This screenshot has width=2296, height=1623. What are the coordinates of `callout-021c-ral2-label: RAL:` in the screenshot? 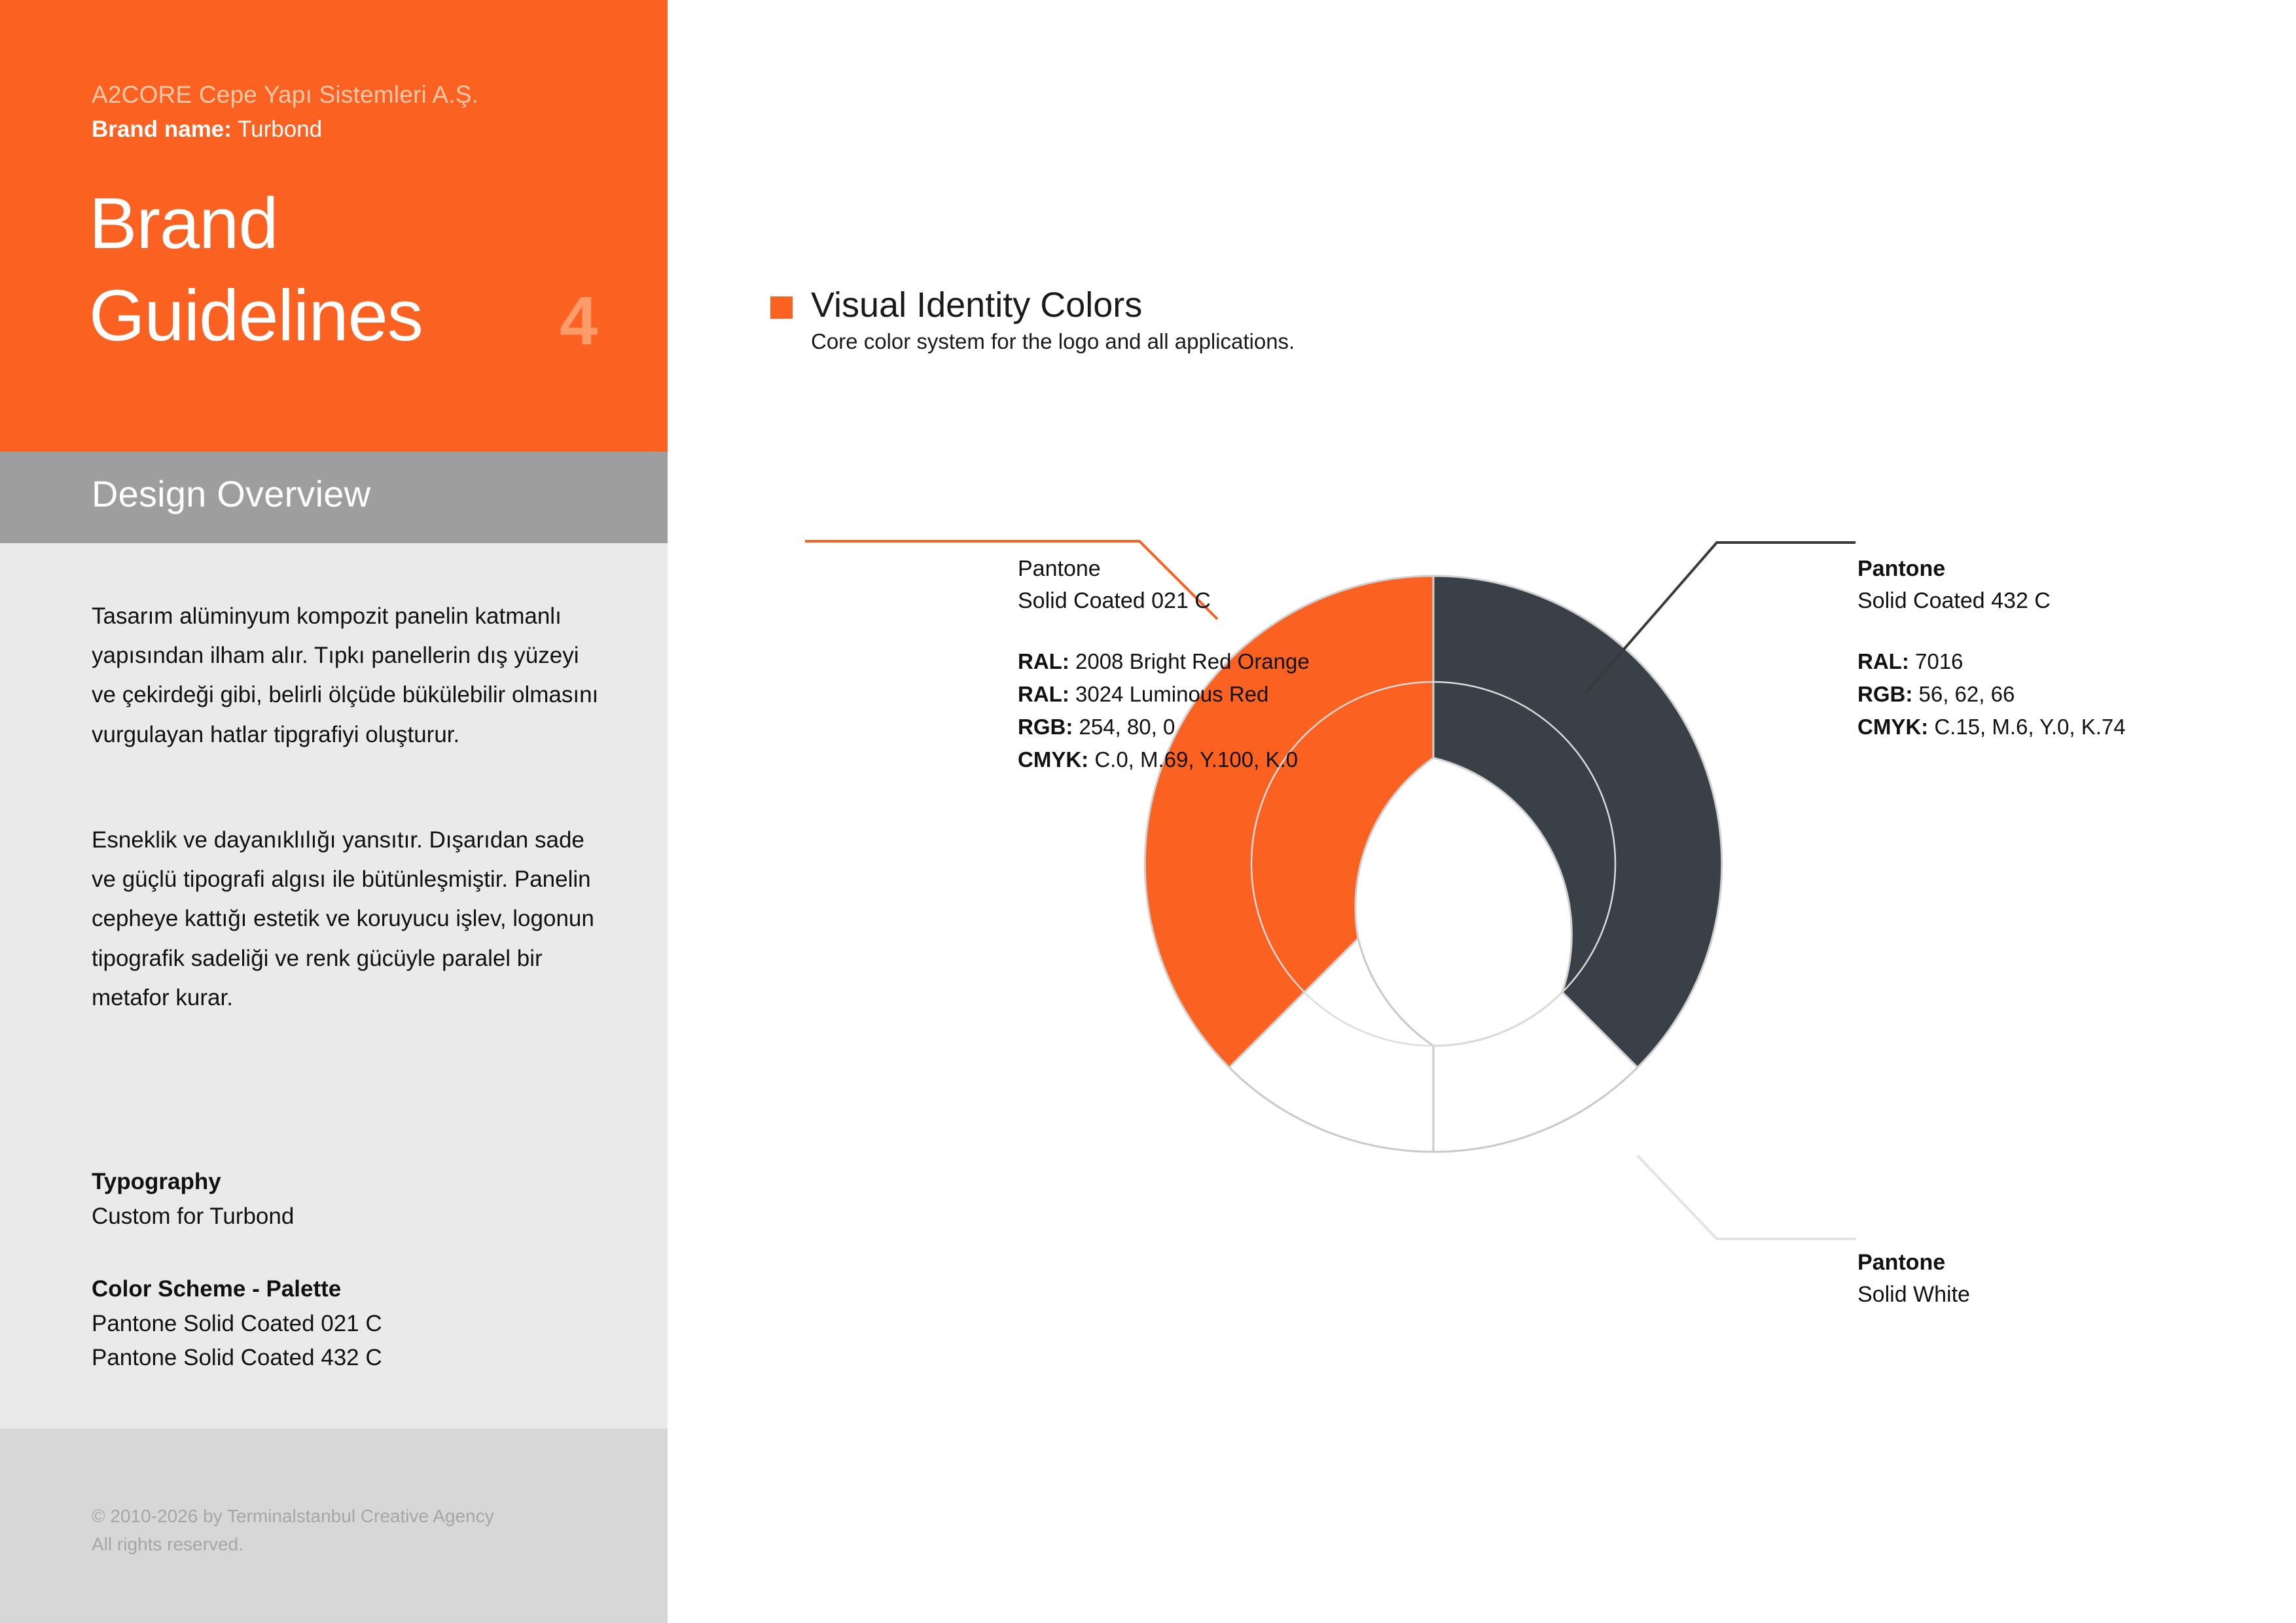 It's located at (1043, 693).